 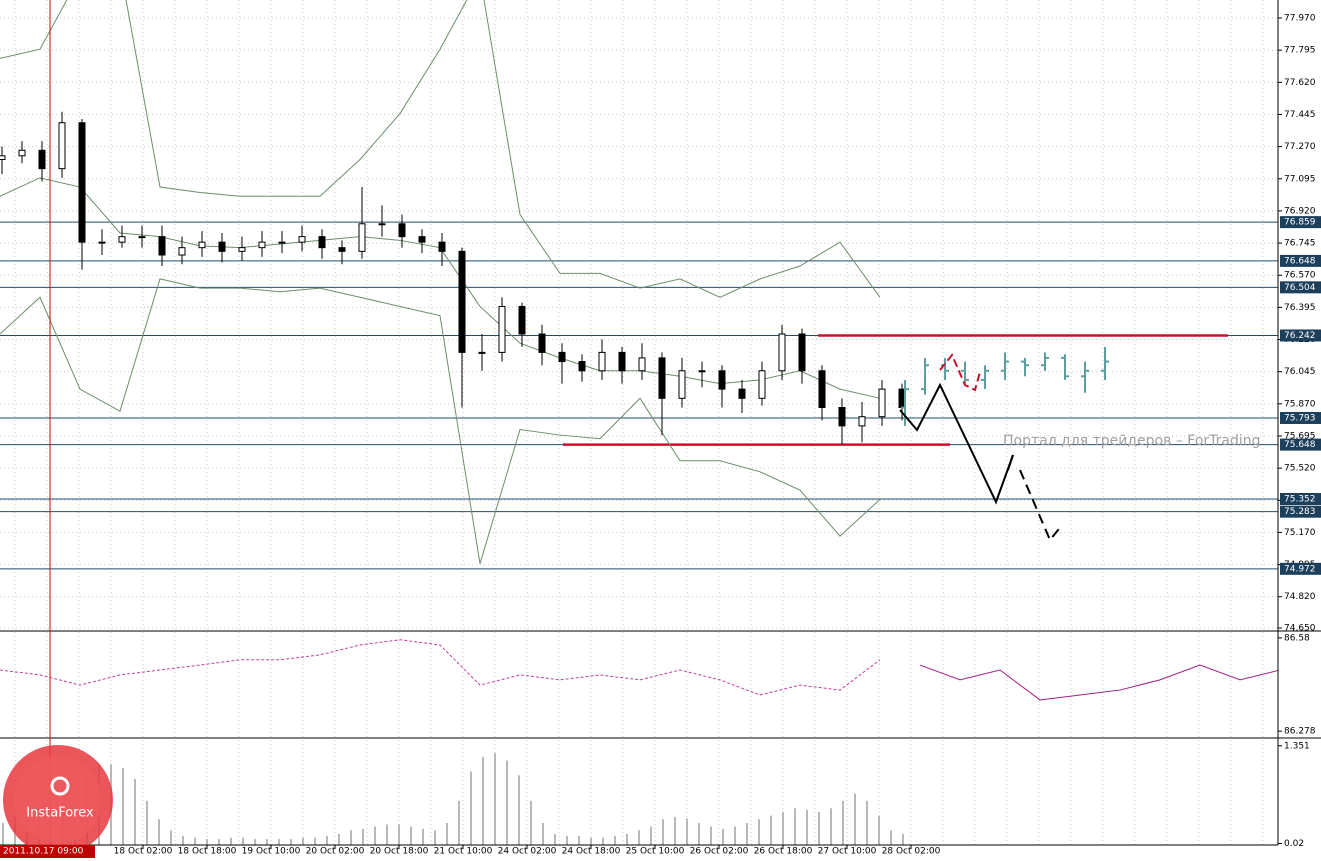 What do you see at coordinates (591, 852) in the screenshot?
I see `x-tick-label: 24 Oct 18:00` at bounding box center [591, 852].